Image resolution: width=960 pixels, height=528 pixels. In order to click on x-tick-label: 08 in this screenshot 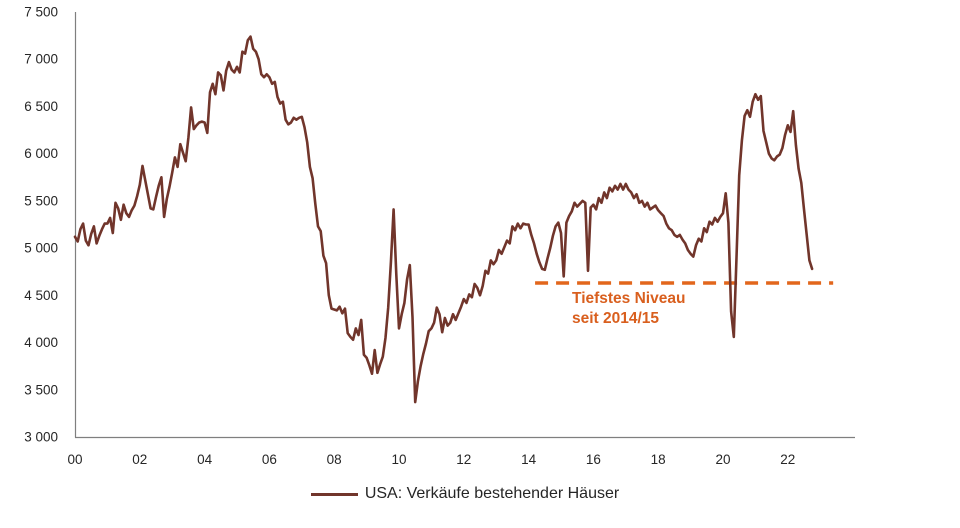, I will do `click(334, 459)`.